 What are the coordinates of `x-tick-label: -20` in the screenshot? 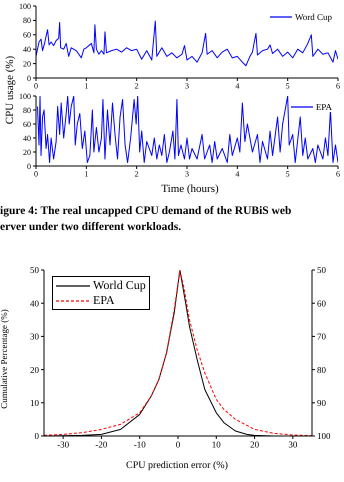 It's located at (101, 444).